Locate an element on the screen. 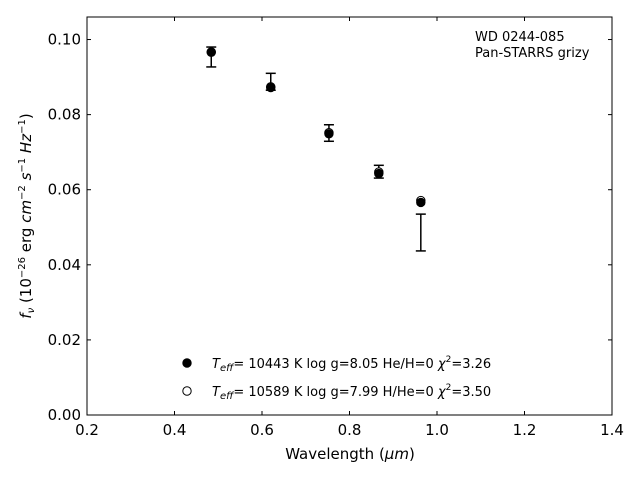 This screenshot has height=480, width=640. y-axis-label: fν (10−26 erg cm−2 s−1 Hz−1) is located at coordinates (27, 215).